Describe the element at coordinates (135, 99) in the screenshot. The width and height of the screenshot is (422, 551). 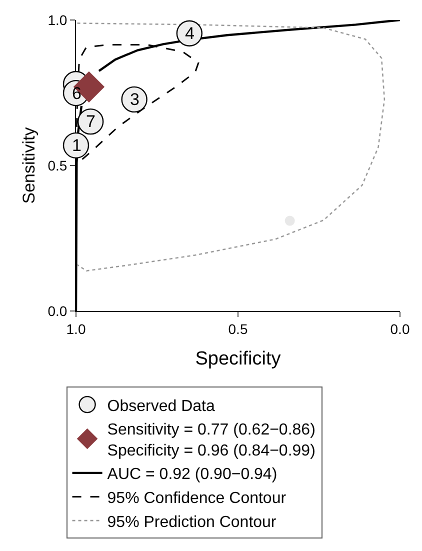
I see `annotation: 3` at that location.